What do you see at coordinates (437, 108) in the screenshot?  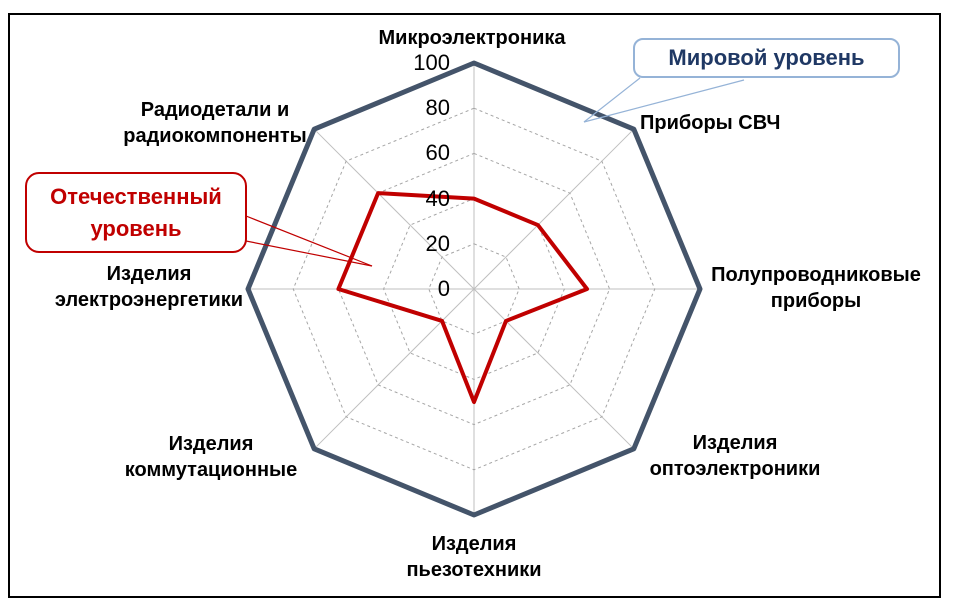 I see `axis-tick-label: 80` at bounding box center [437, 108].